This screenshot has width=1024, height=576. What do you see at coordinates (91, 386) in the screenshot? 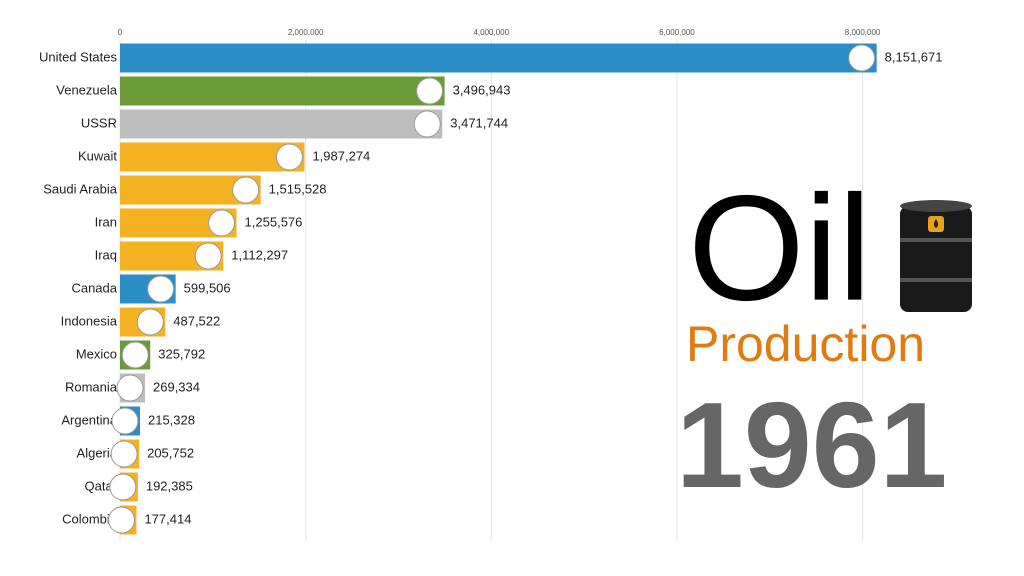
I see `y-tick-label: Romania` at bounding box center [91, 386].